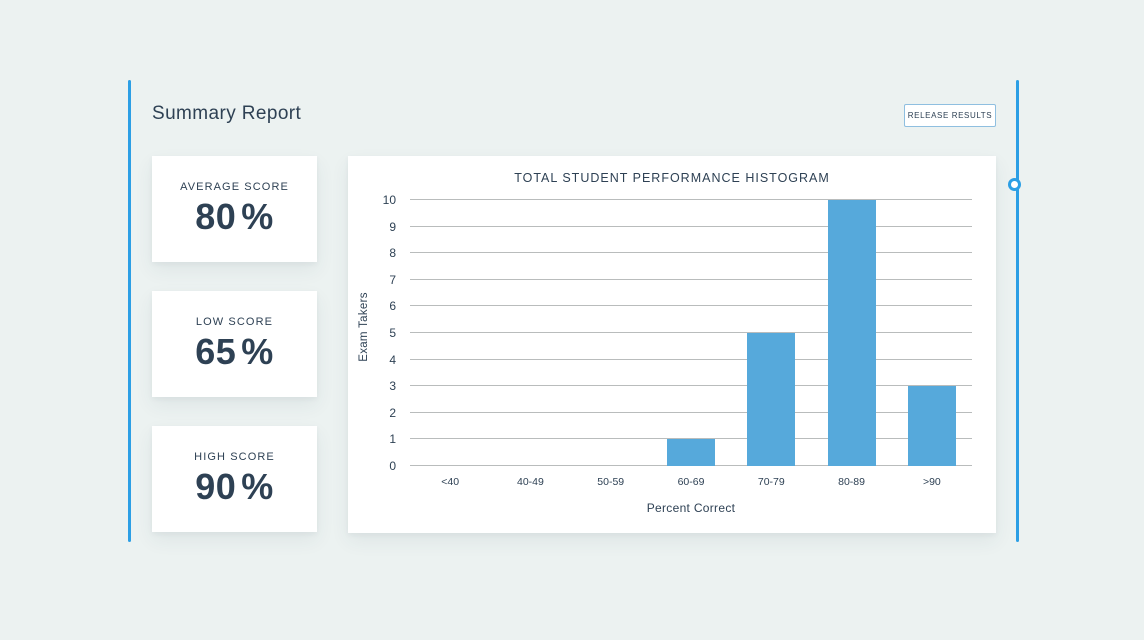 The width and height of the screenshot is (1144, 640). Describe the element at coordinates (392, 412) in the screenshot. I see `y-tick-label: 2` at that location.